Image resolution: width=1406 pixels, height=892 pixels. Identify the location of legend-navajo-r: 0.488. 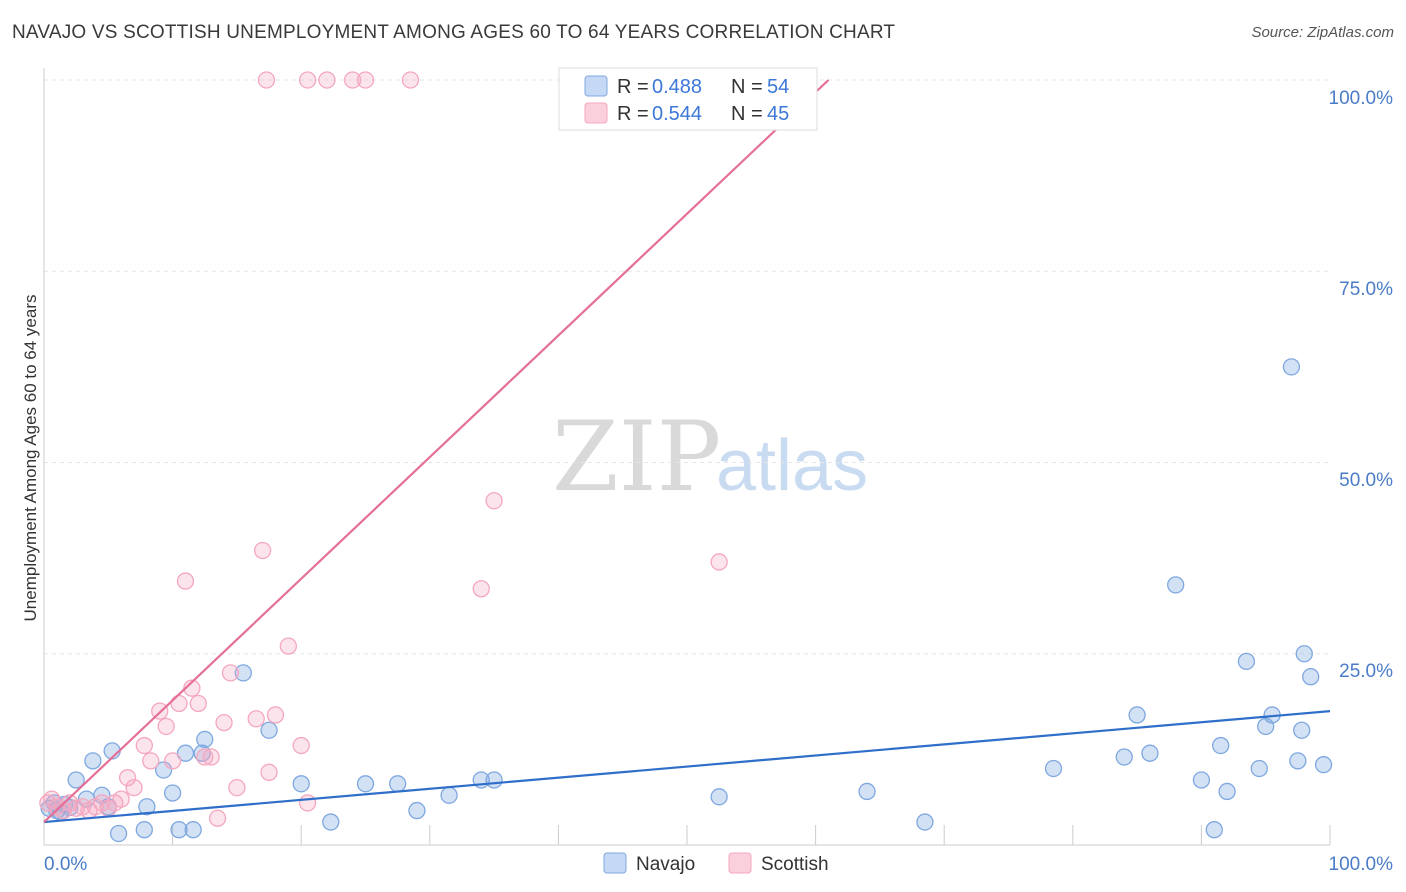
(677, 87).